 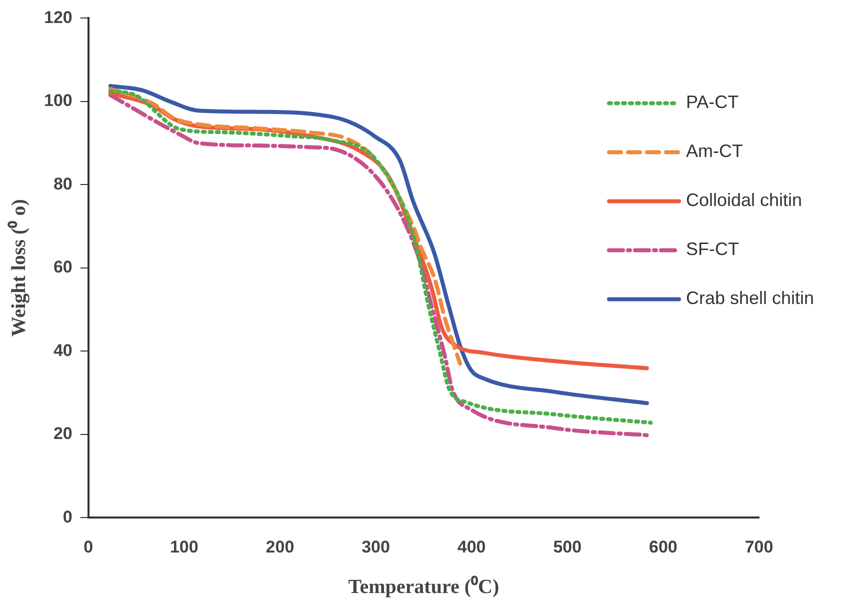 What do you see at coordinates (759, 546) in the screenshot?
I see `x-tick-label: 700` at bounding box center [759, 546].